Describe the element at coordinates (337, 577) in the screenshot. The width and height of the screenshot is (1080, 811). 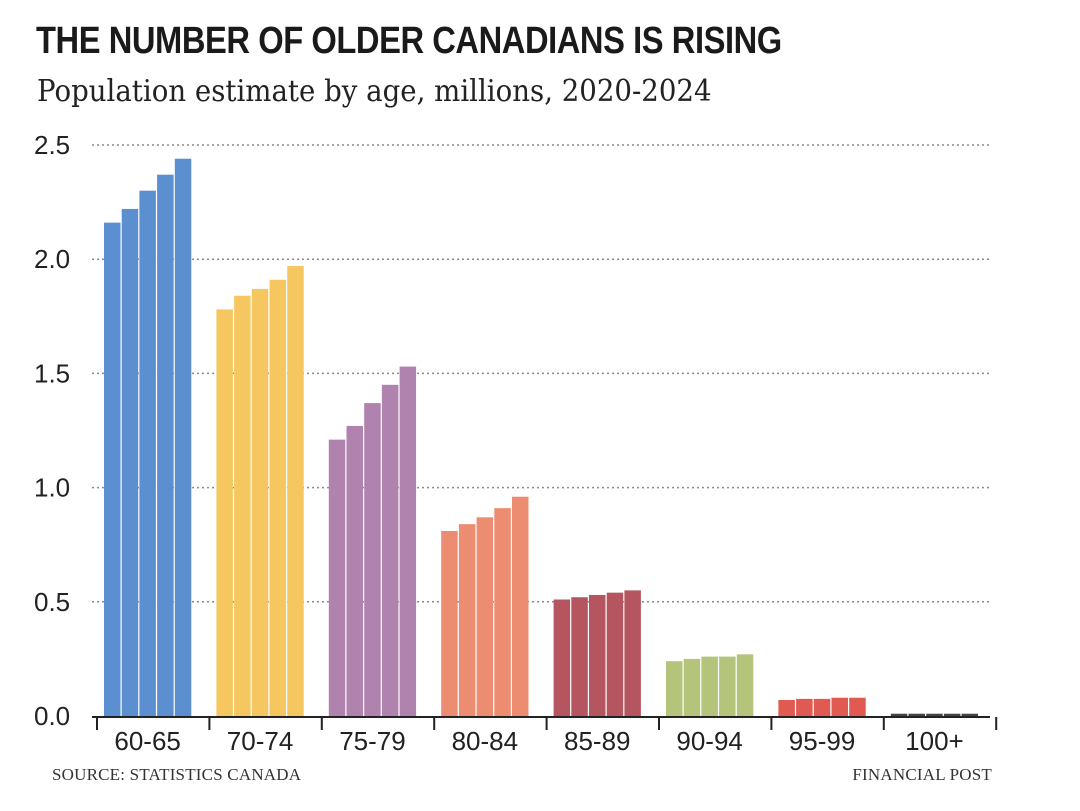
I see `bar-75-79-2020` at that location.